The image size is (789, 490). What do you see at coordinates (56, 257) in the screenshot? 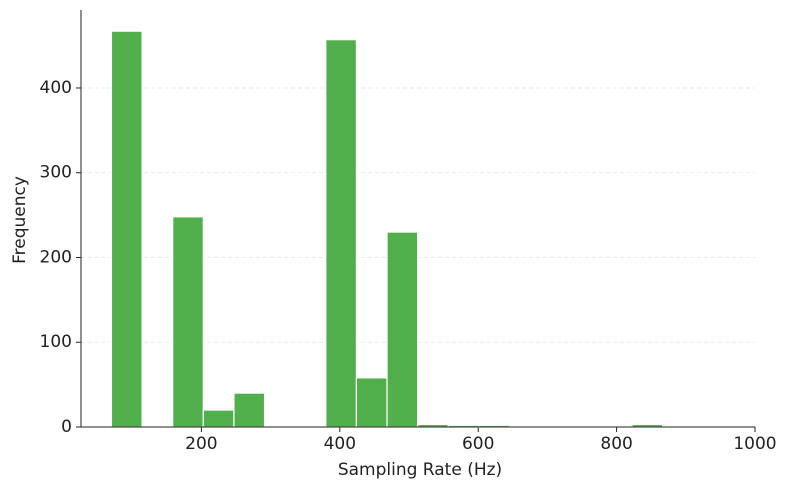
I see `y-tick-label: 200` at bounding box center [56, 257].